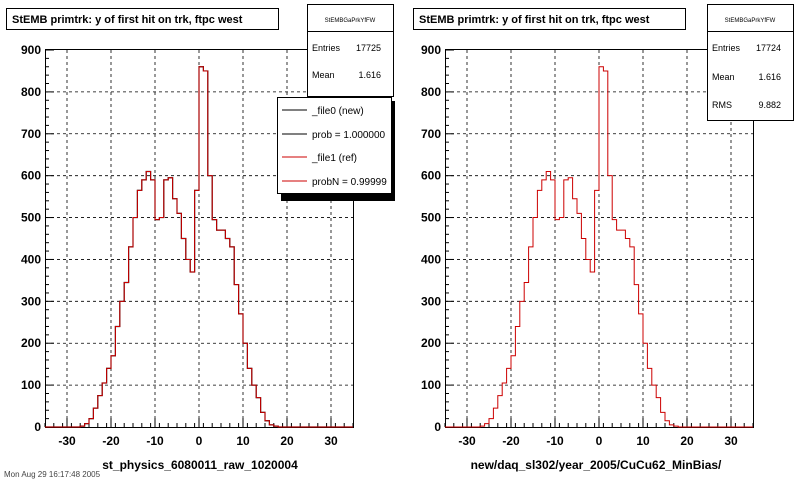 The width and height of the screenshot is (800, 480). I want to click on left-y-tick-label: 800, so click(31, 92).